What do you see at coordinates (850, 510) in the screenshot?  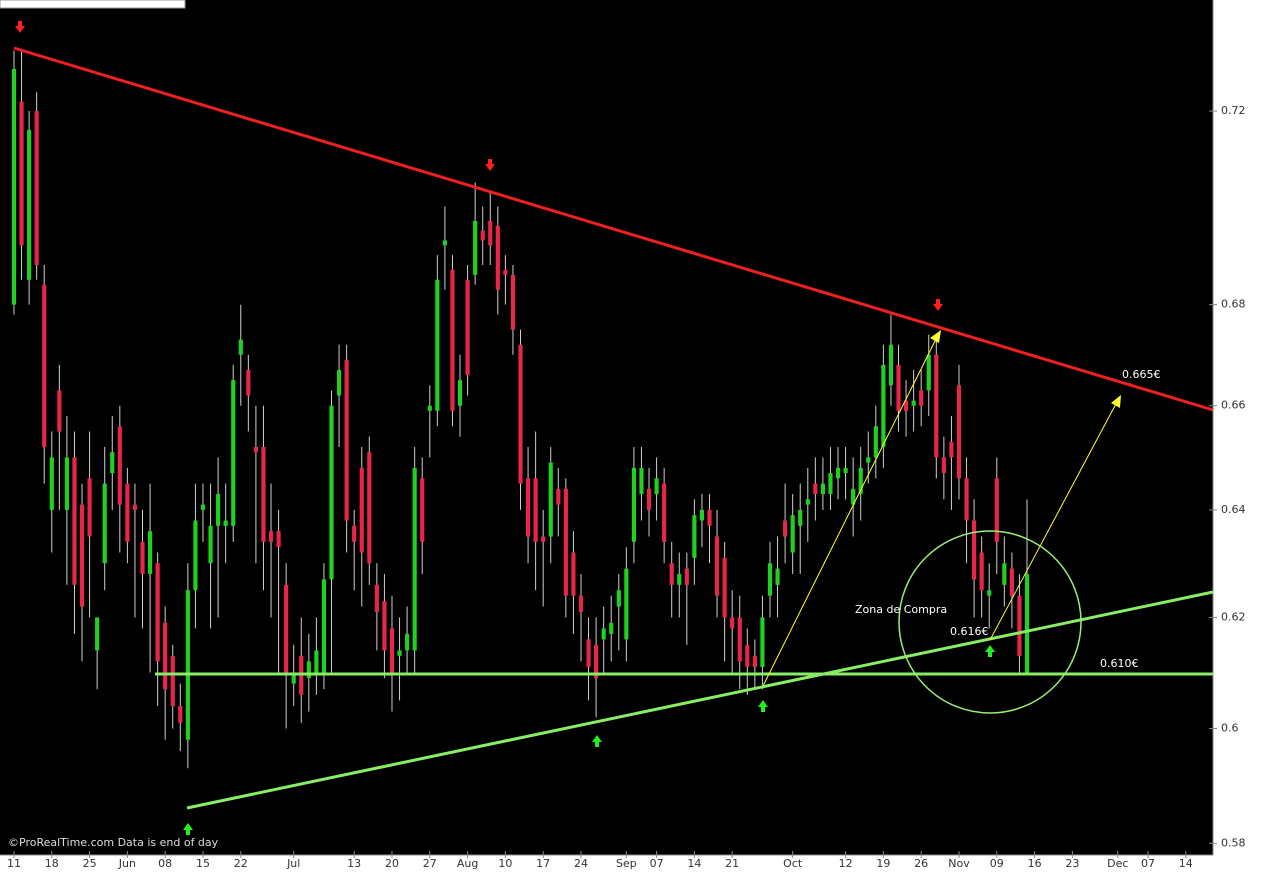 I see `projection-line` at bounding box center [850, 510].